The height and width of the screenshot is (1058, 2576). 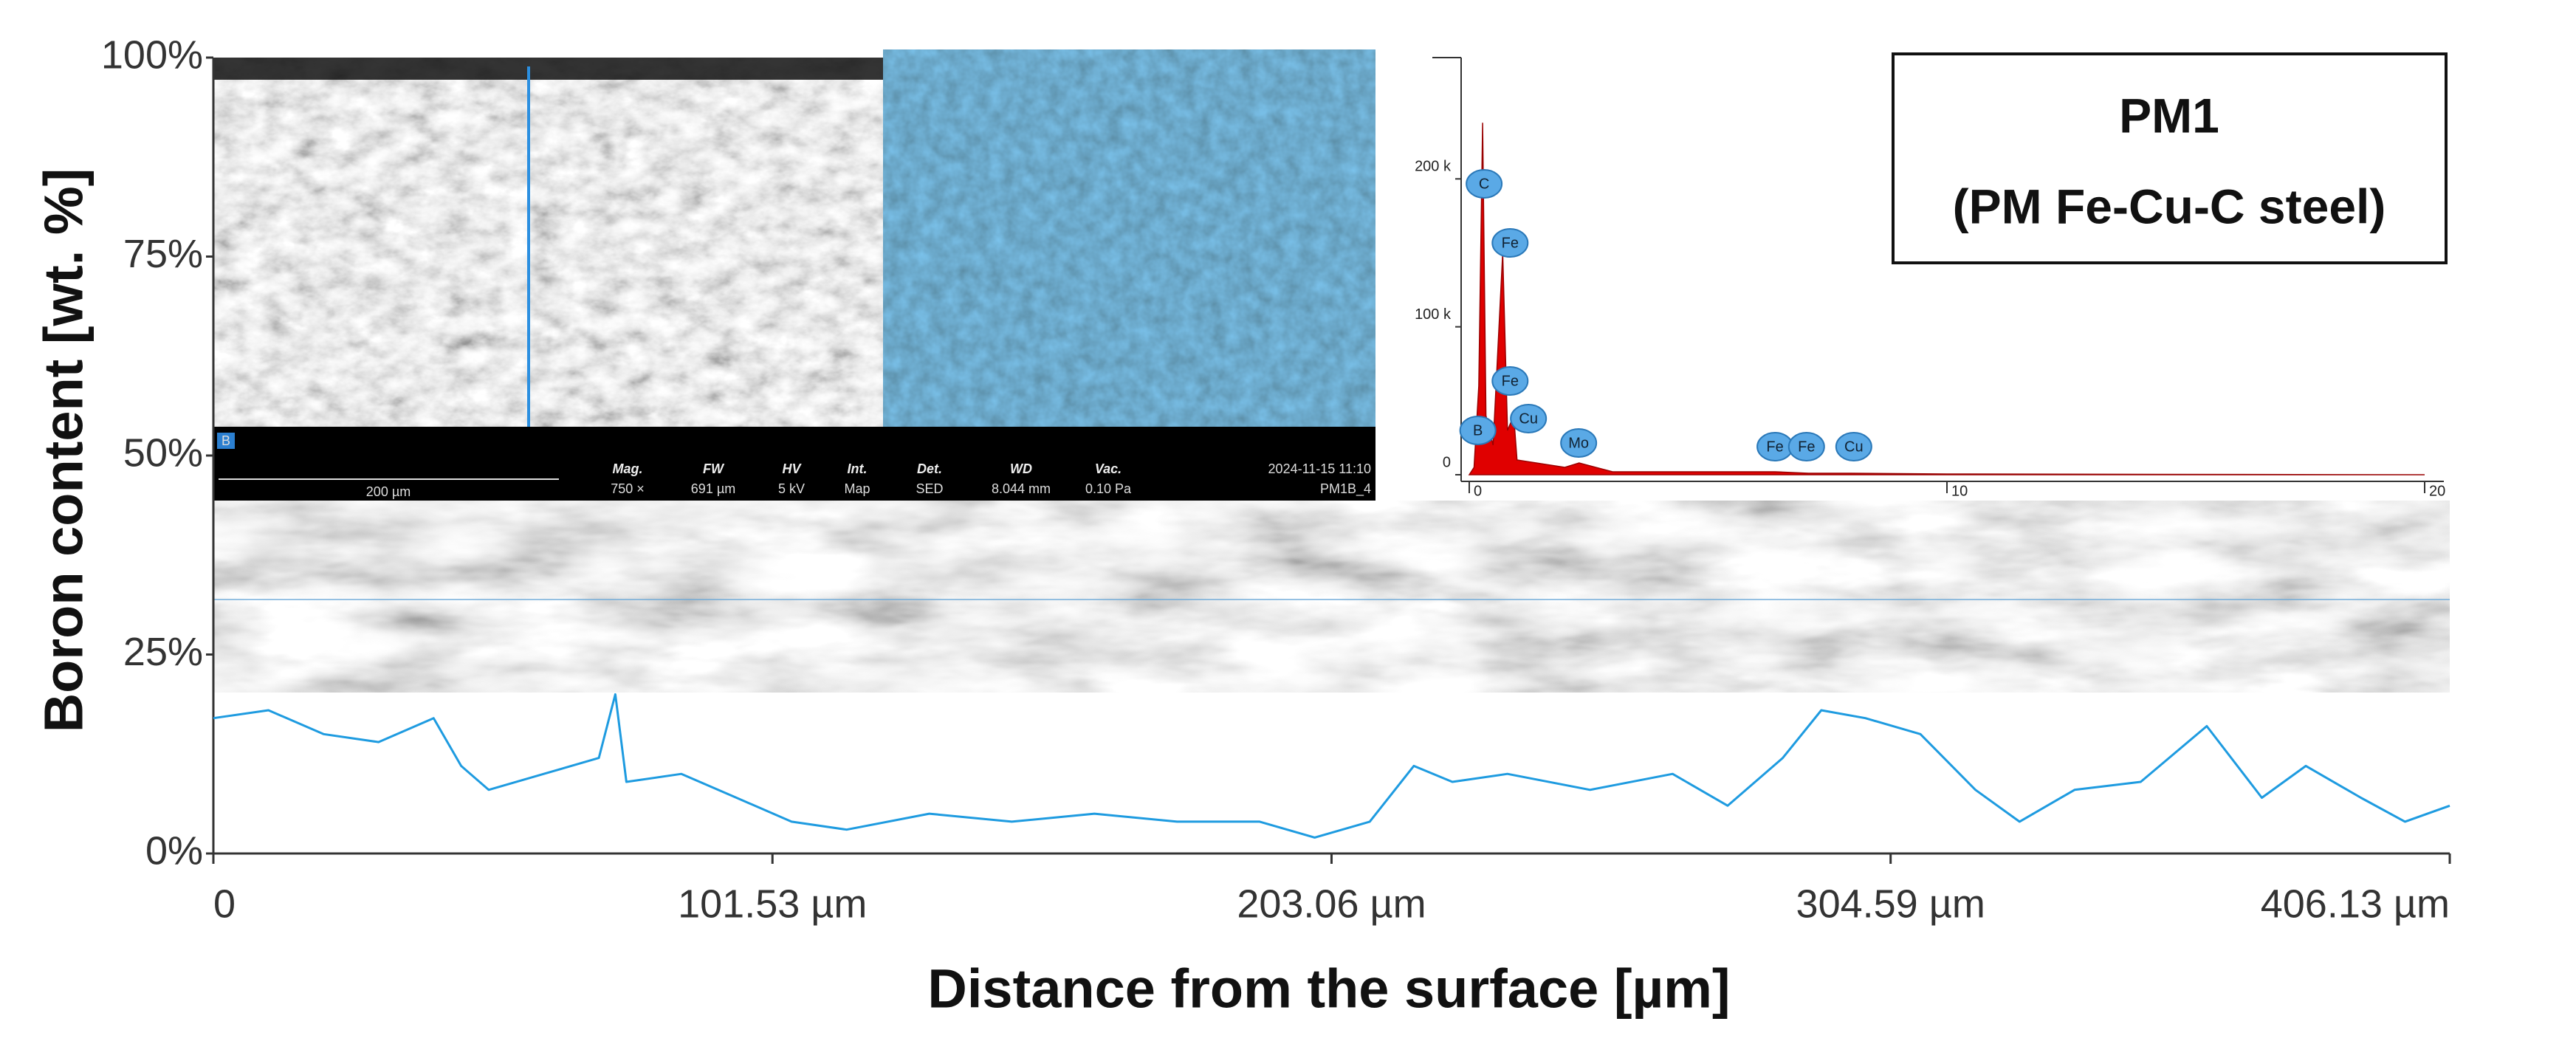 What do you see at coordinates (1433, 314) in the screenshot?
I see `spec-y-tick-label: 100 k` at bounding box center [1433, 314].